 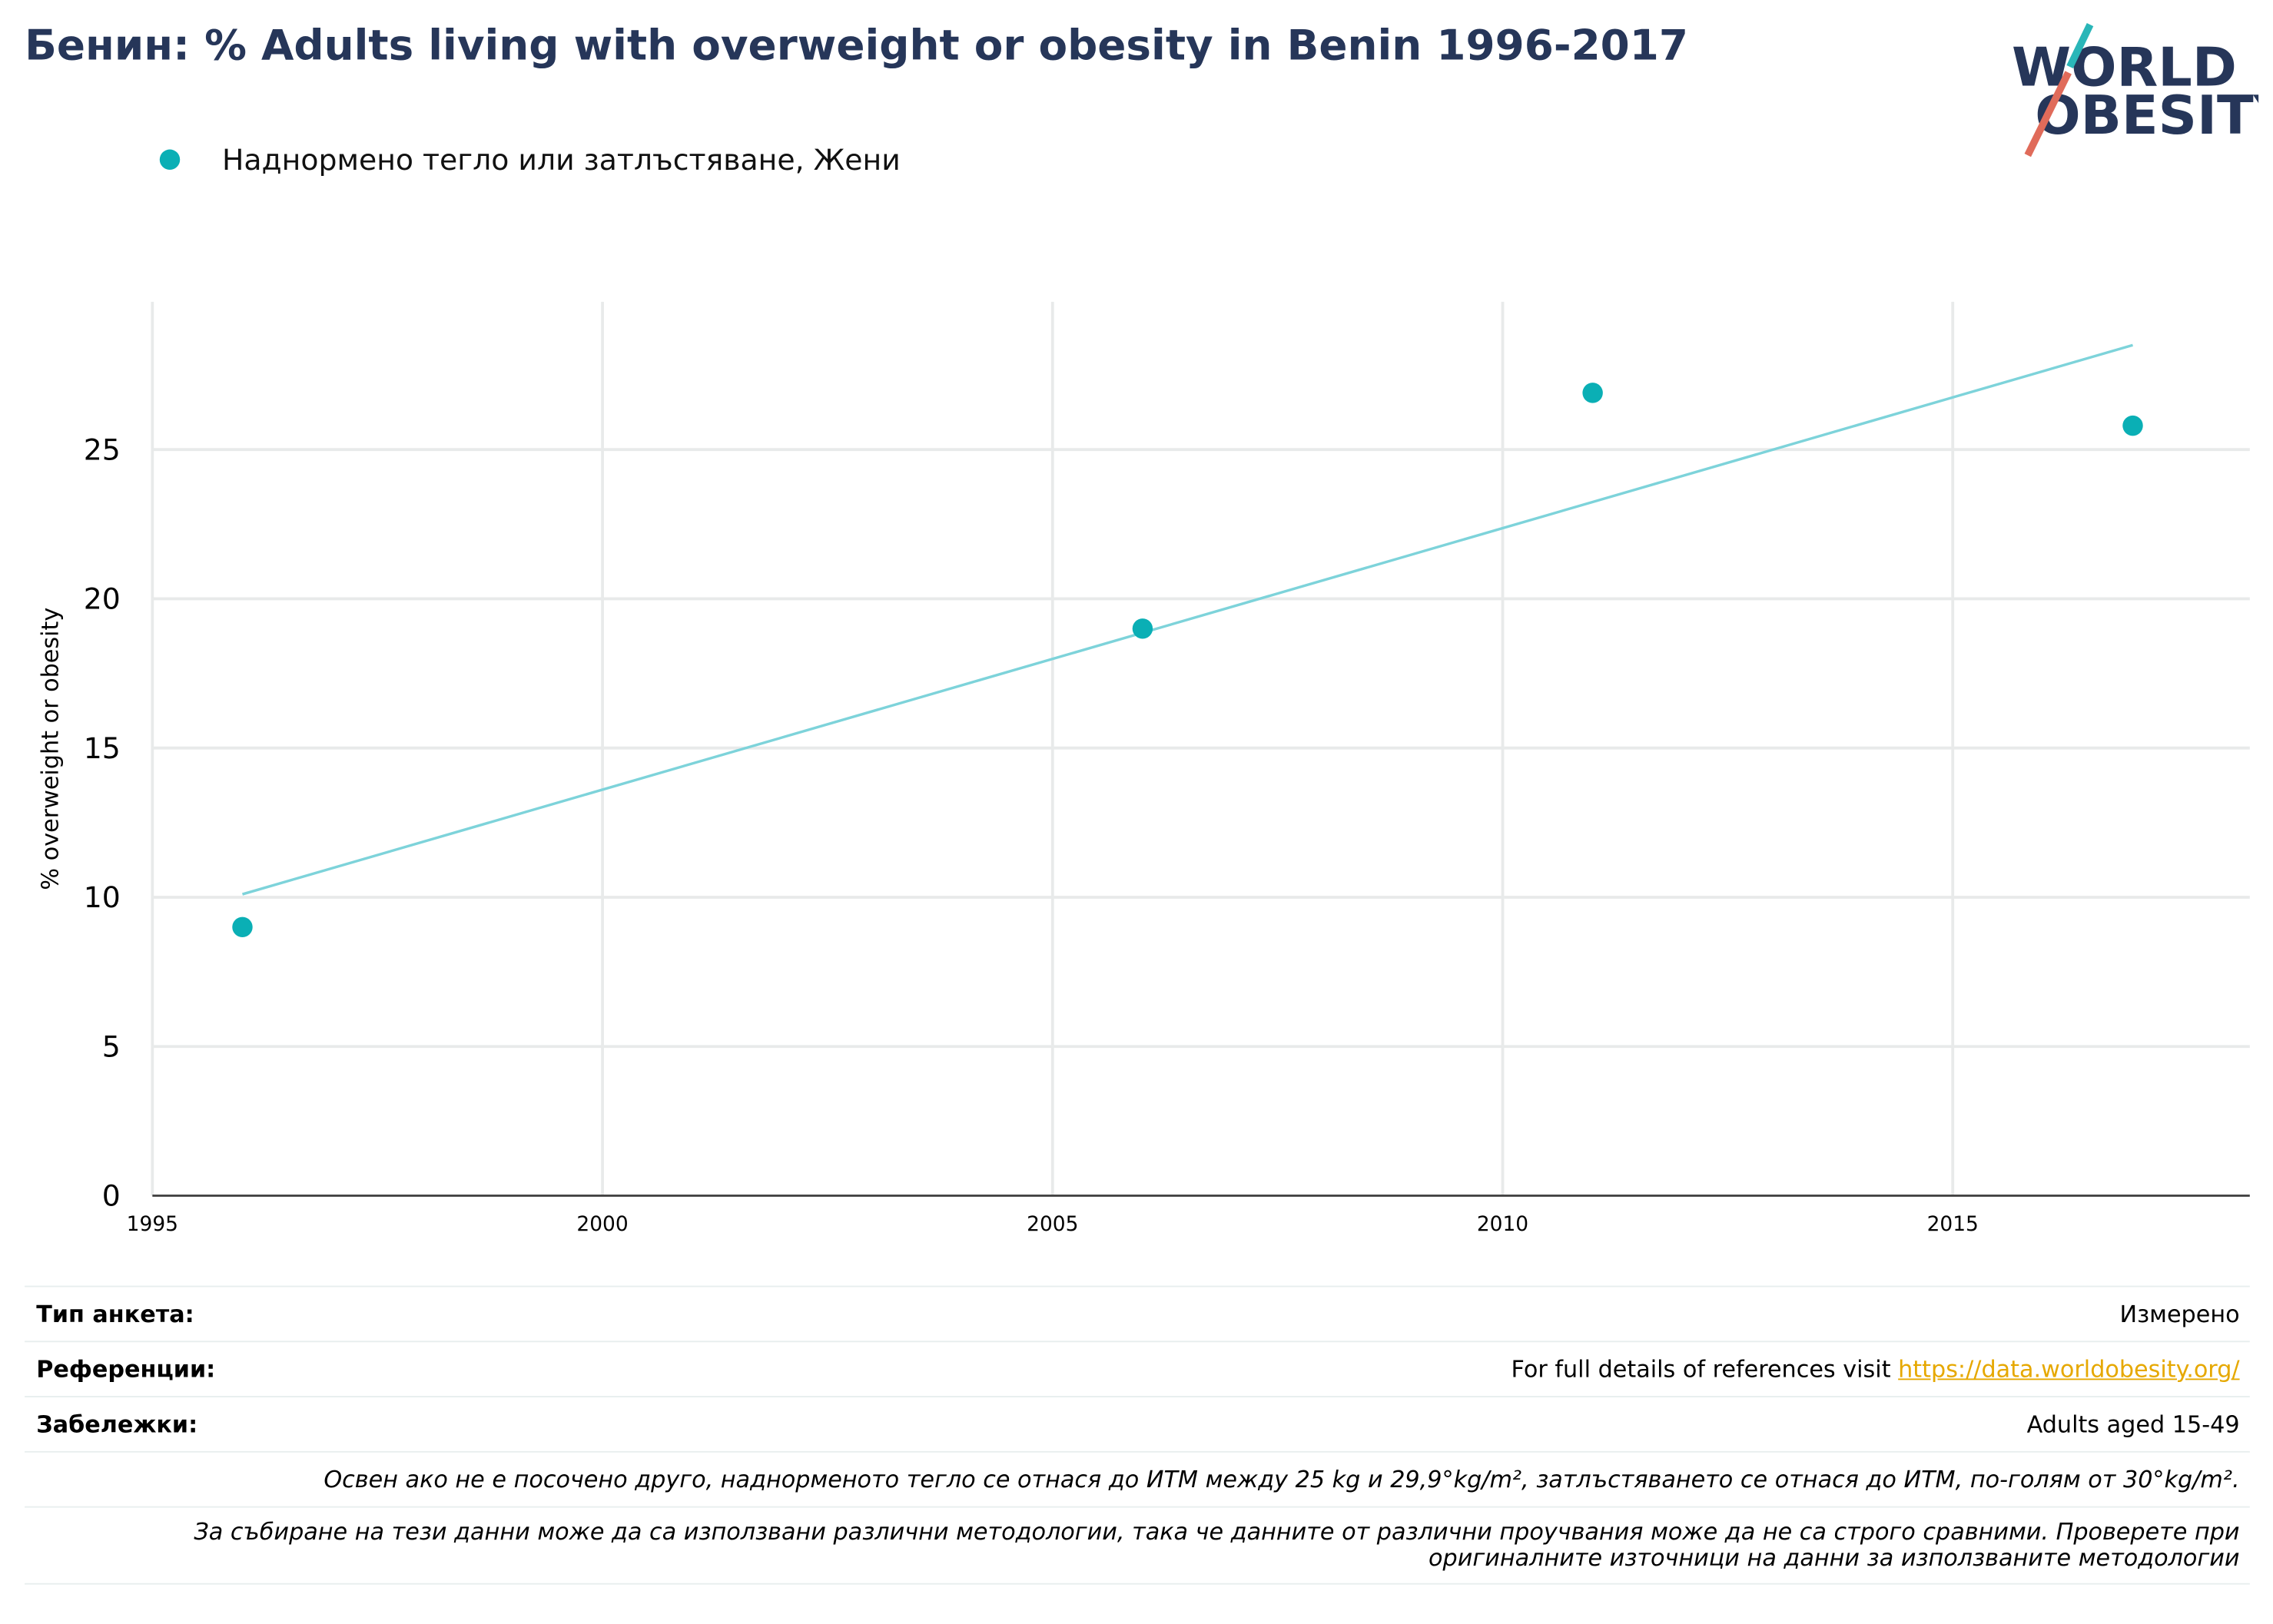 I want to click on y-tick-label: 20, so click(x=102, y=599).